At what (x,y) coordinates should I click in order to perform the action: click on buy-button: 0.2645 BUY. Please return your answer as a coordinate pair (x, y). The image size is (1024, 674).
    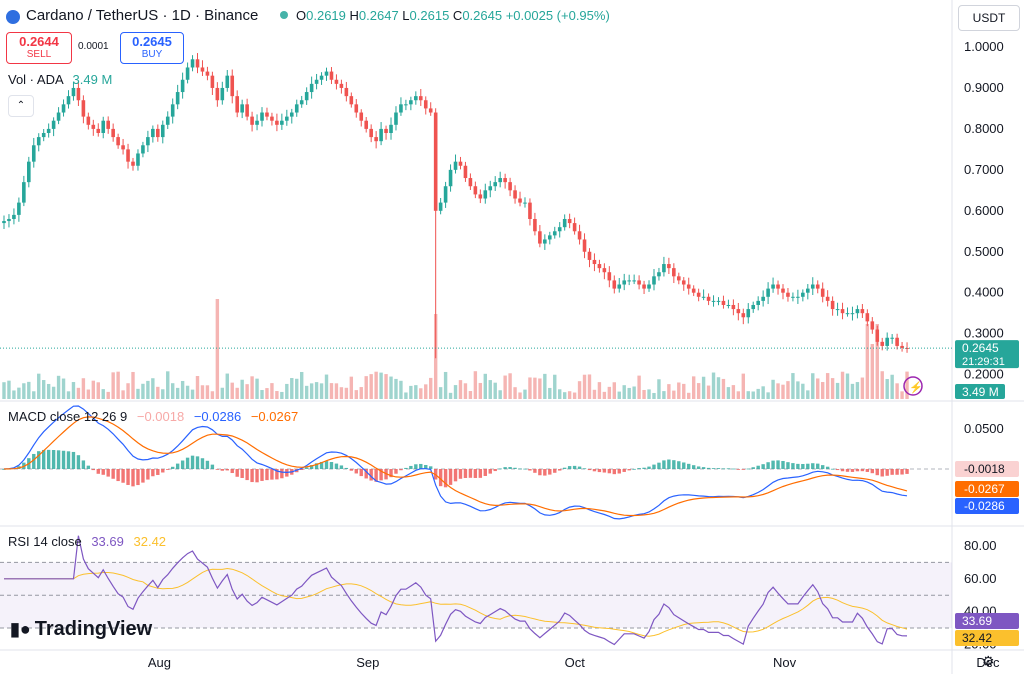
    Looking at the image, I should click on (152, 48).